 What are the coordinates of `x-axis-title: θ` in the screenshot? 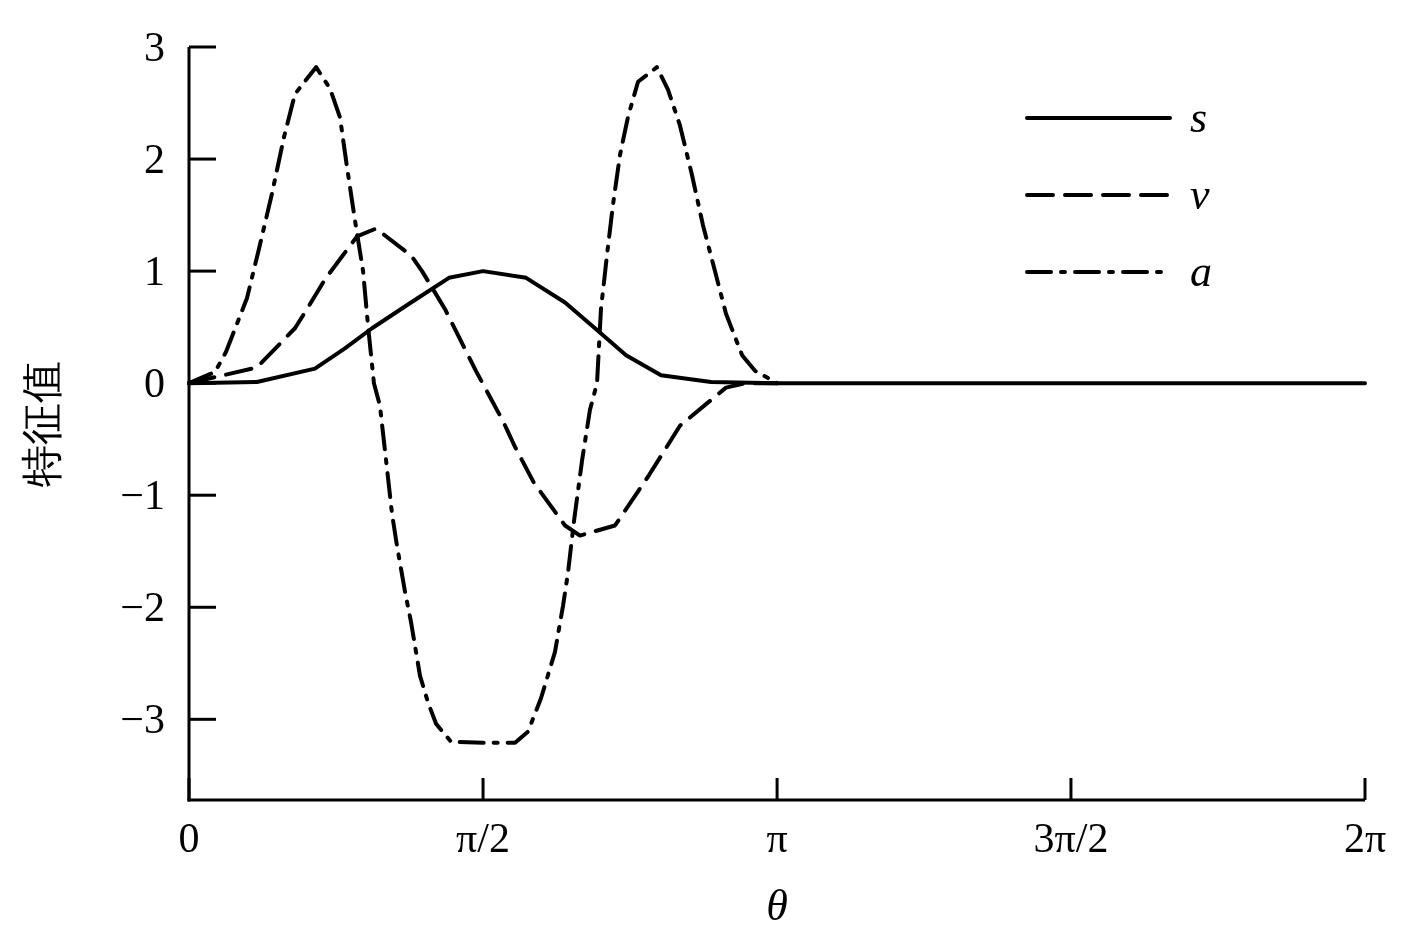 It's located at (777, 905).